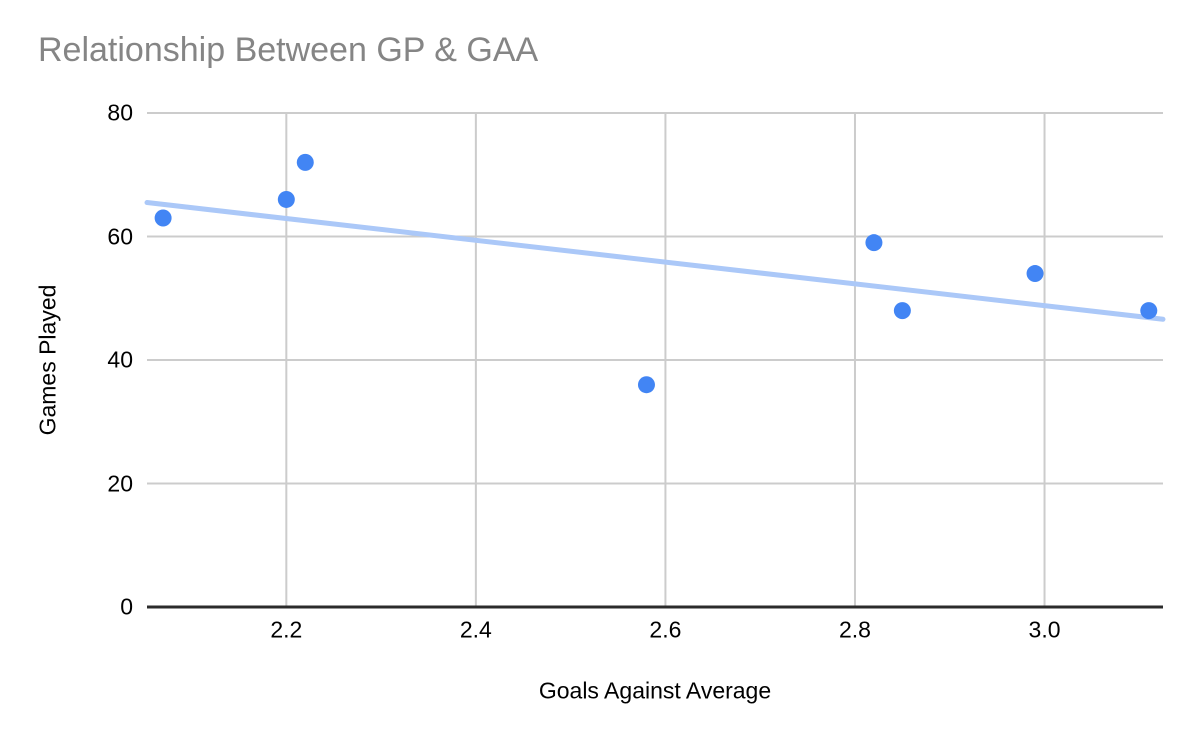 The width and height of the screenshot is (1200, 742). What do you see at coordinates (120, 236) in the screenshot?
I see `y-tick-label: 60` at bounding box center [120, 236].